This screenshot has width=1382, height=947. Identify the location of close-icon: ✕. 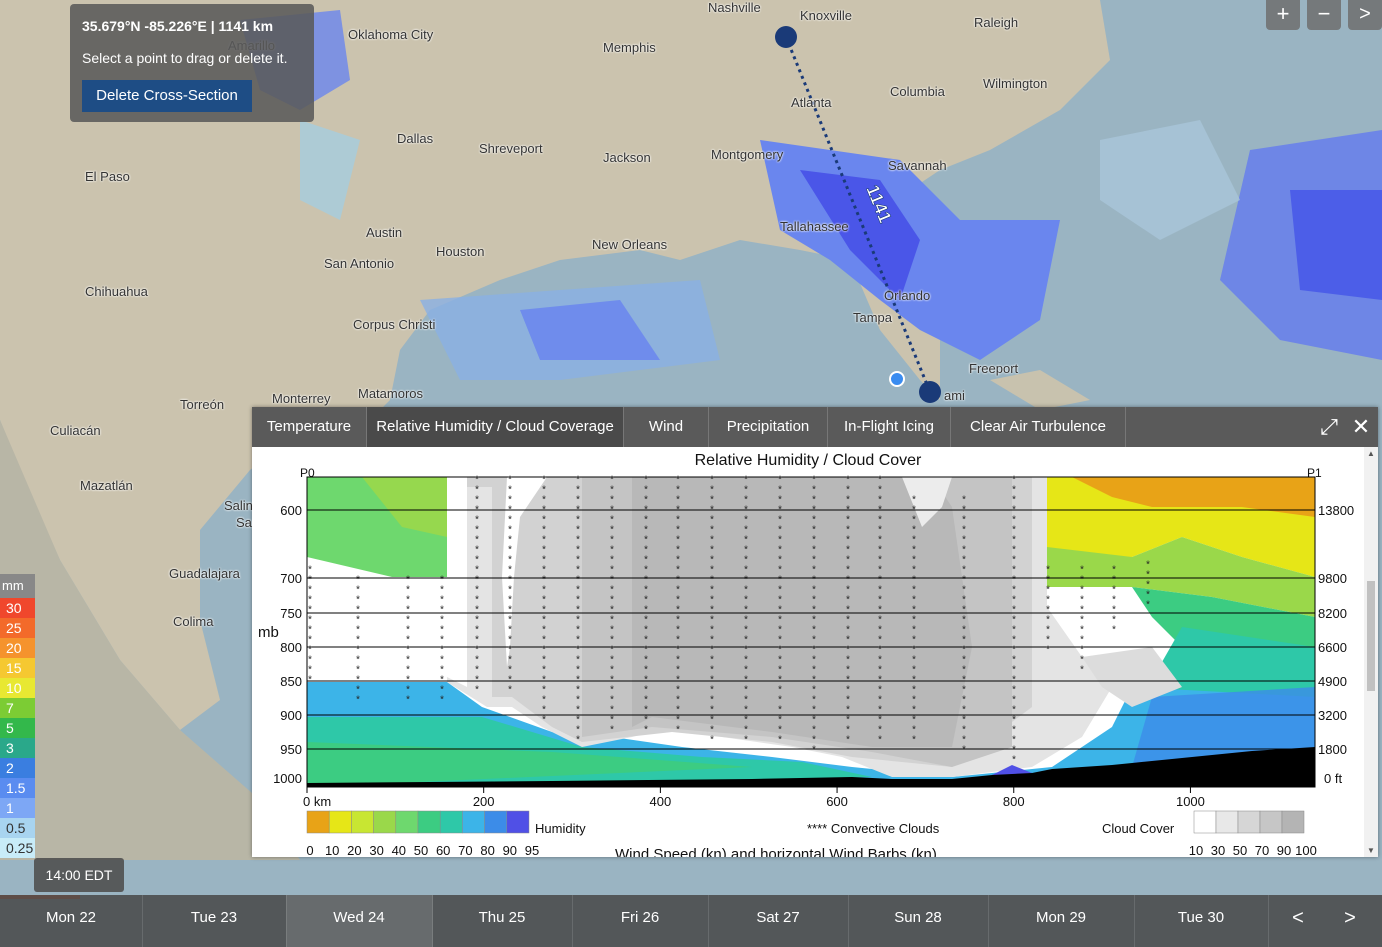
(1361, 426).